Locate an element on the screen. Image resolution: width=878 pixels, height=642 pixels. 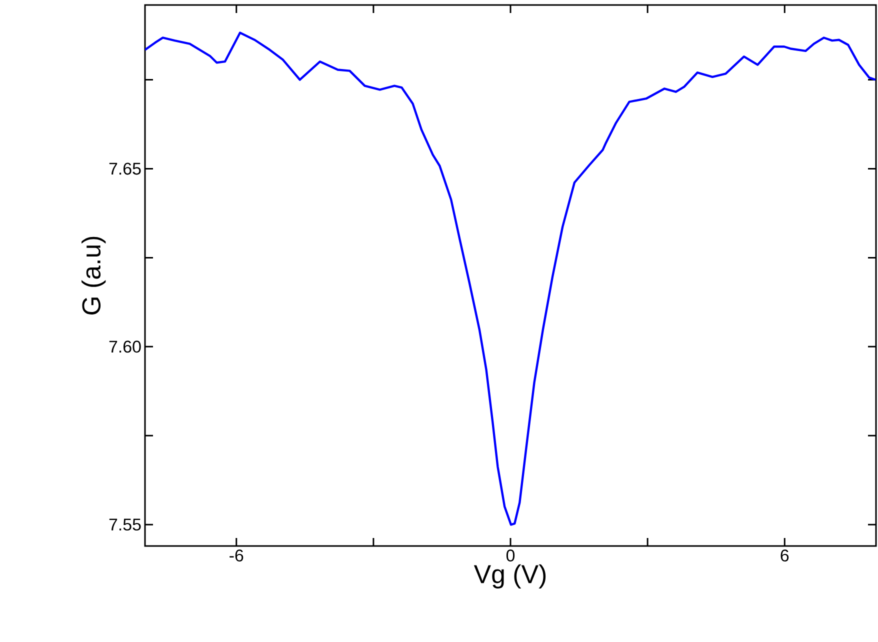
y-tick-label: 7.65 is located at coordinates (125, 168).